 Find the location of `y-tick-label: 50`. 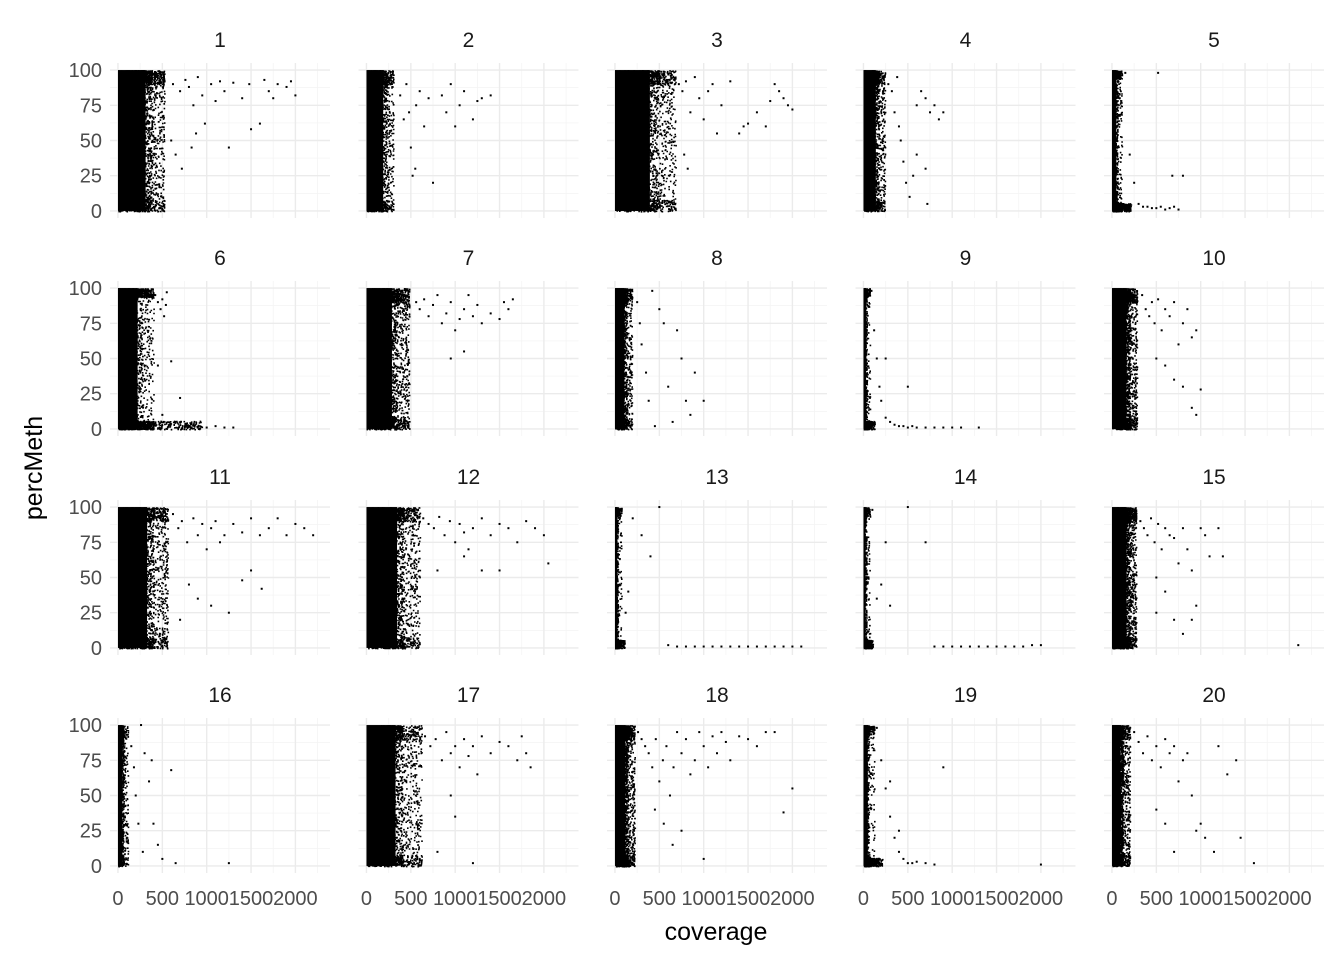

y-tick-label: 50 is located at coordinates (91, 579).